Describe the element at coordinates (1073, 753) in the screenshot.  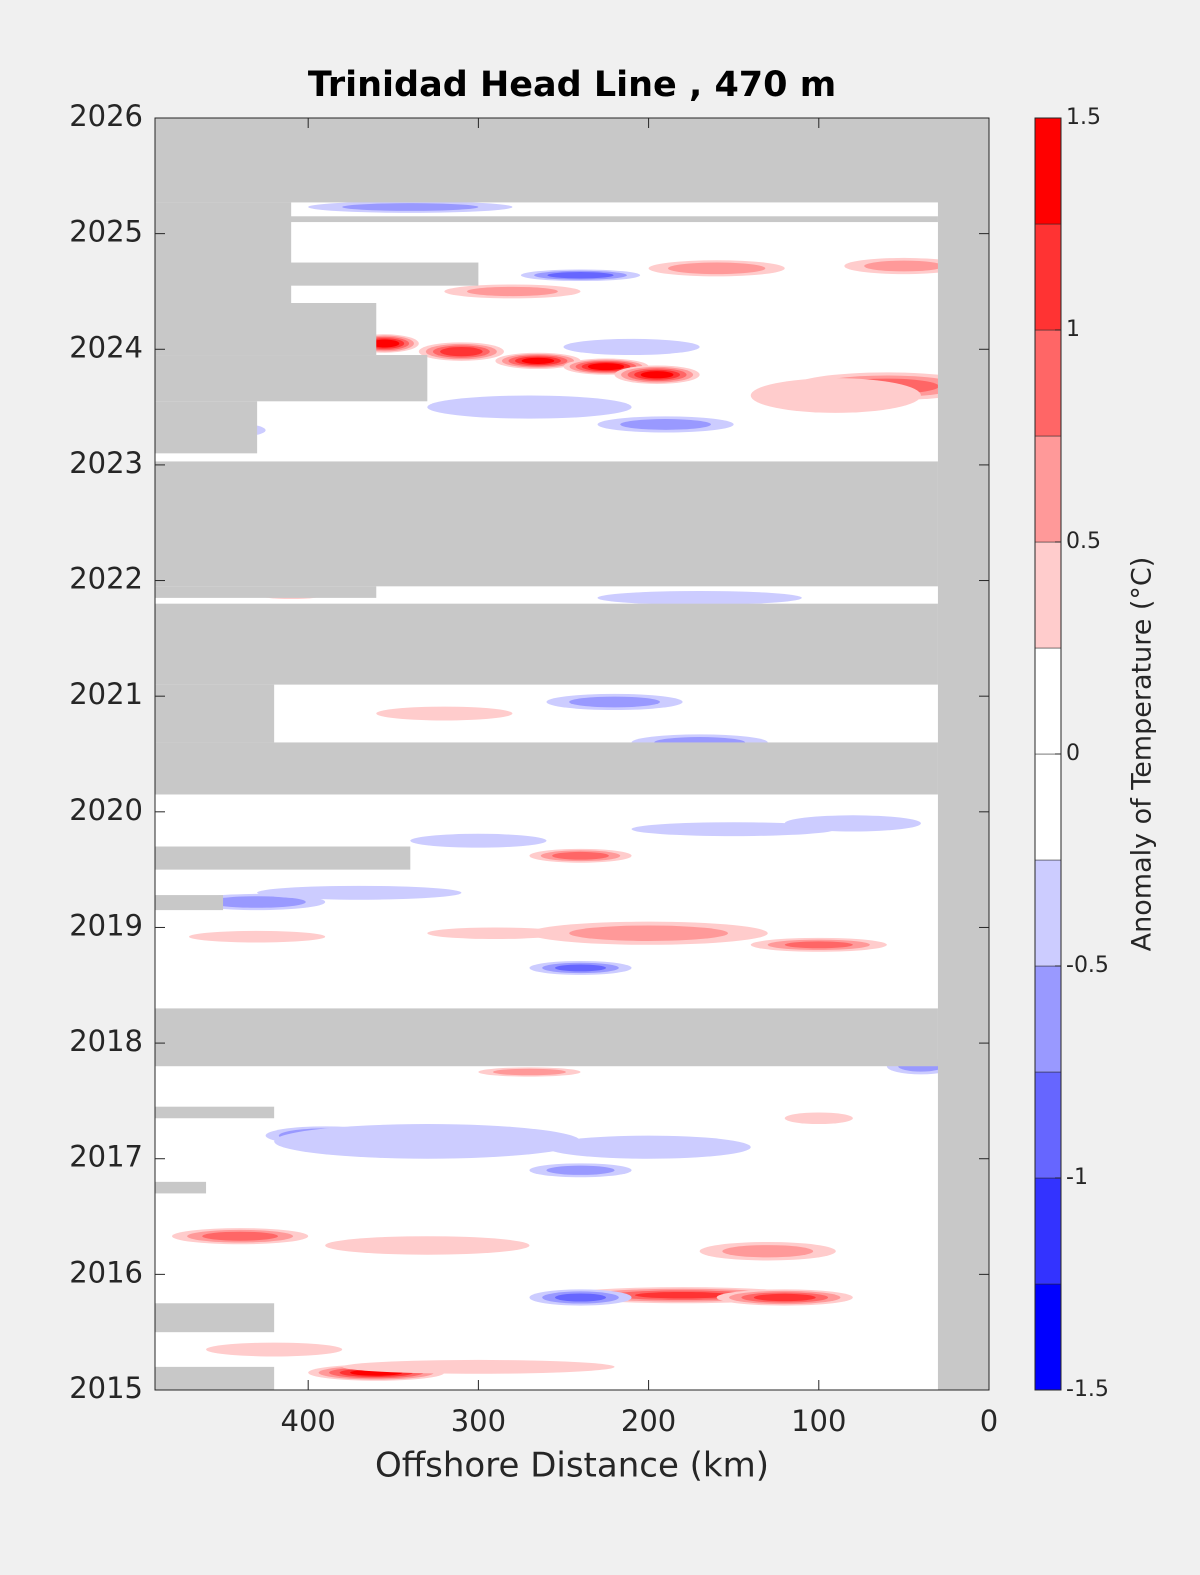
I see `colorbar-tick-label: 0` at that location.